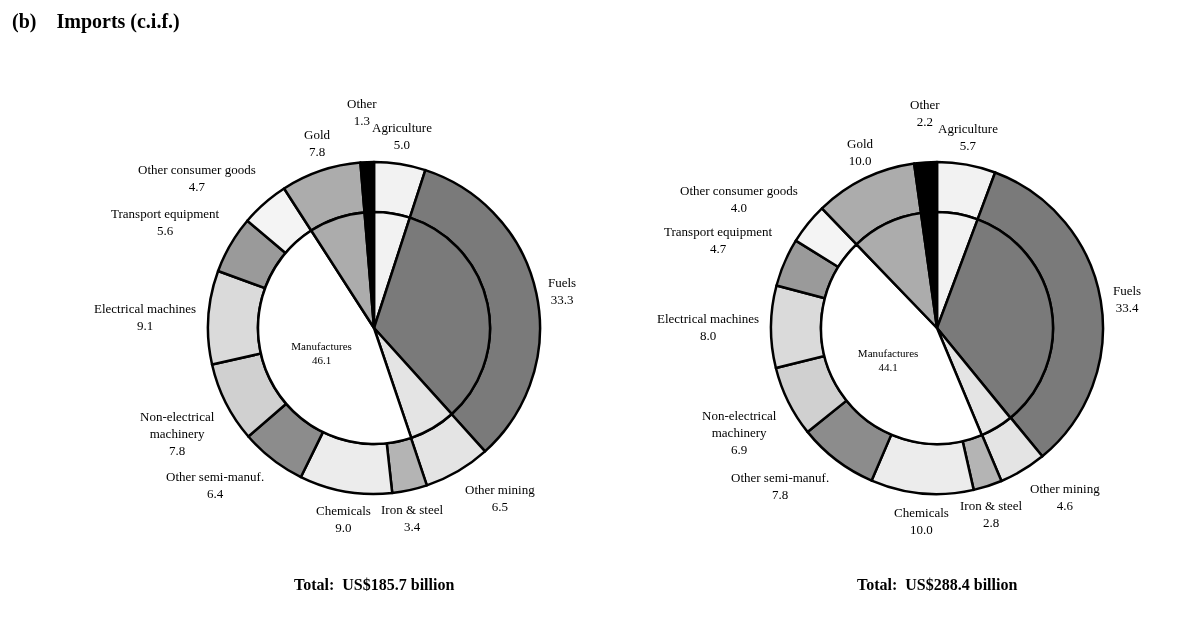 This screenshot has height=630, width=1192. Describe the element at coordinates (402, 144) in the screenshot. I see `data-label: 5.0` at that location.